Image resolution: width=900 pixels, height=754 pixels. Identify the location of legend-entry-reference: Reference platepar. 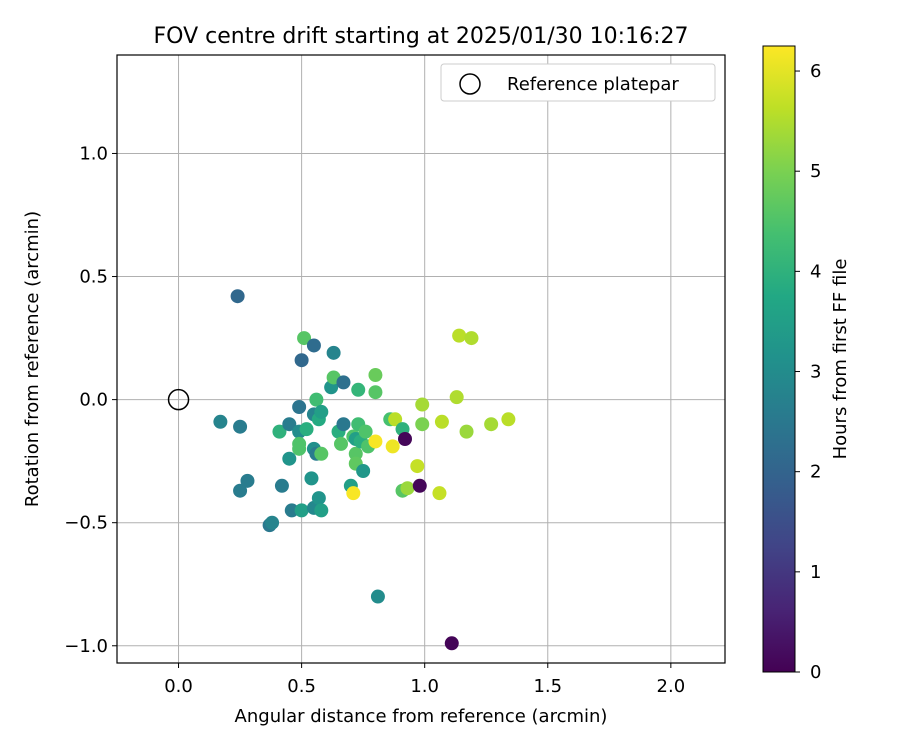
(593, 84).